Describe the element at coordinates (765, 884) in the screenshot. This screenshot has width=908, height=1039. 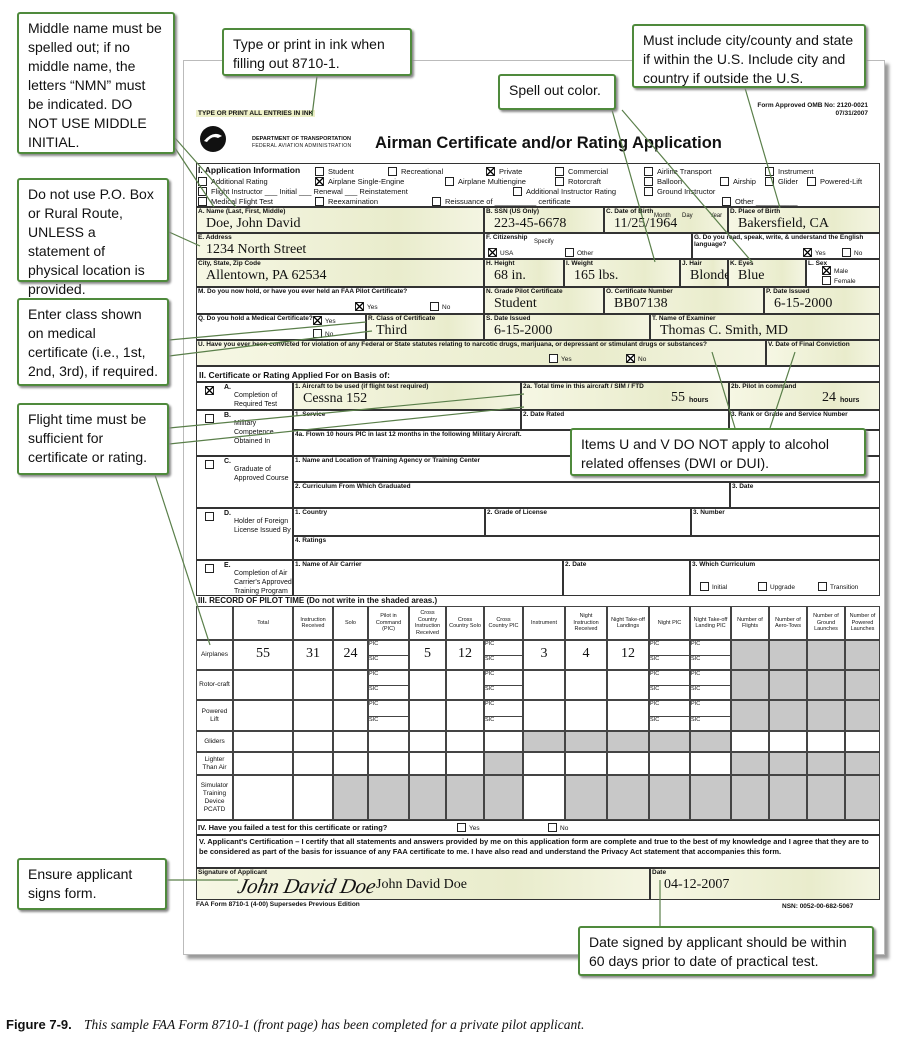
I see `date-box` at that location.